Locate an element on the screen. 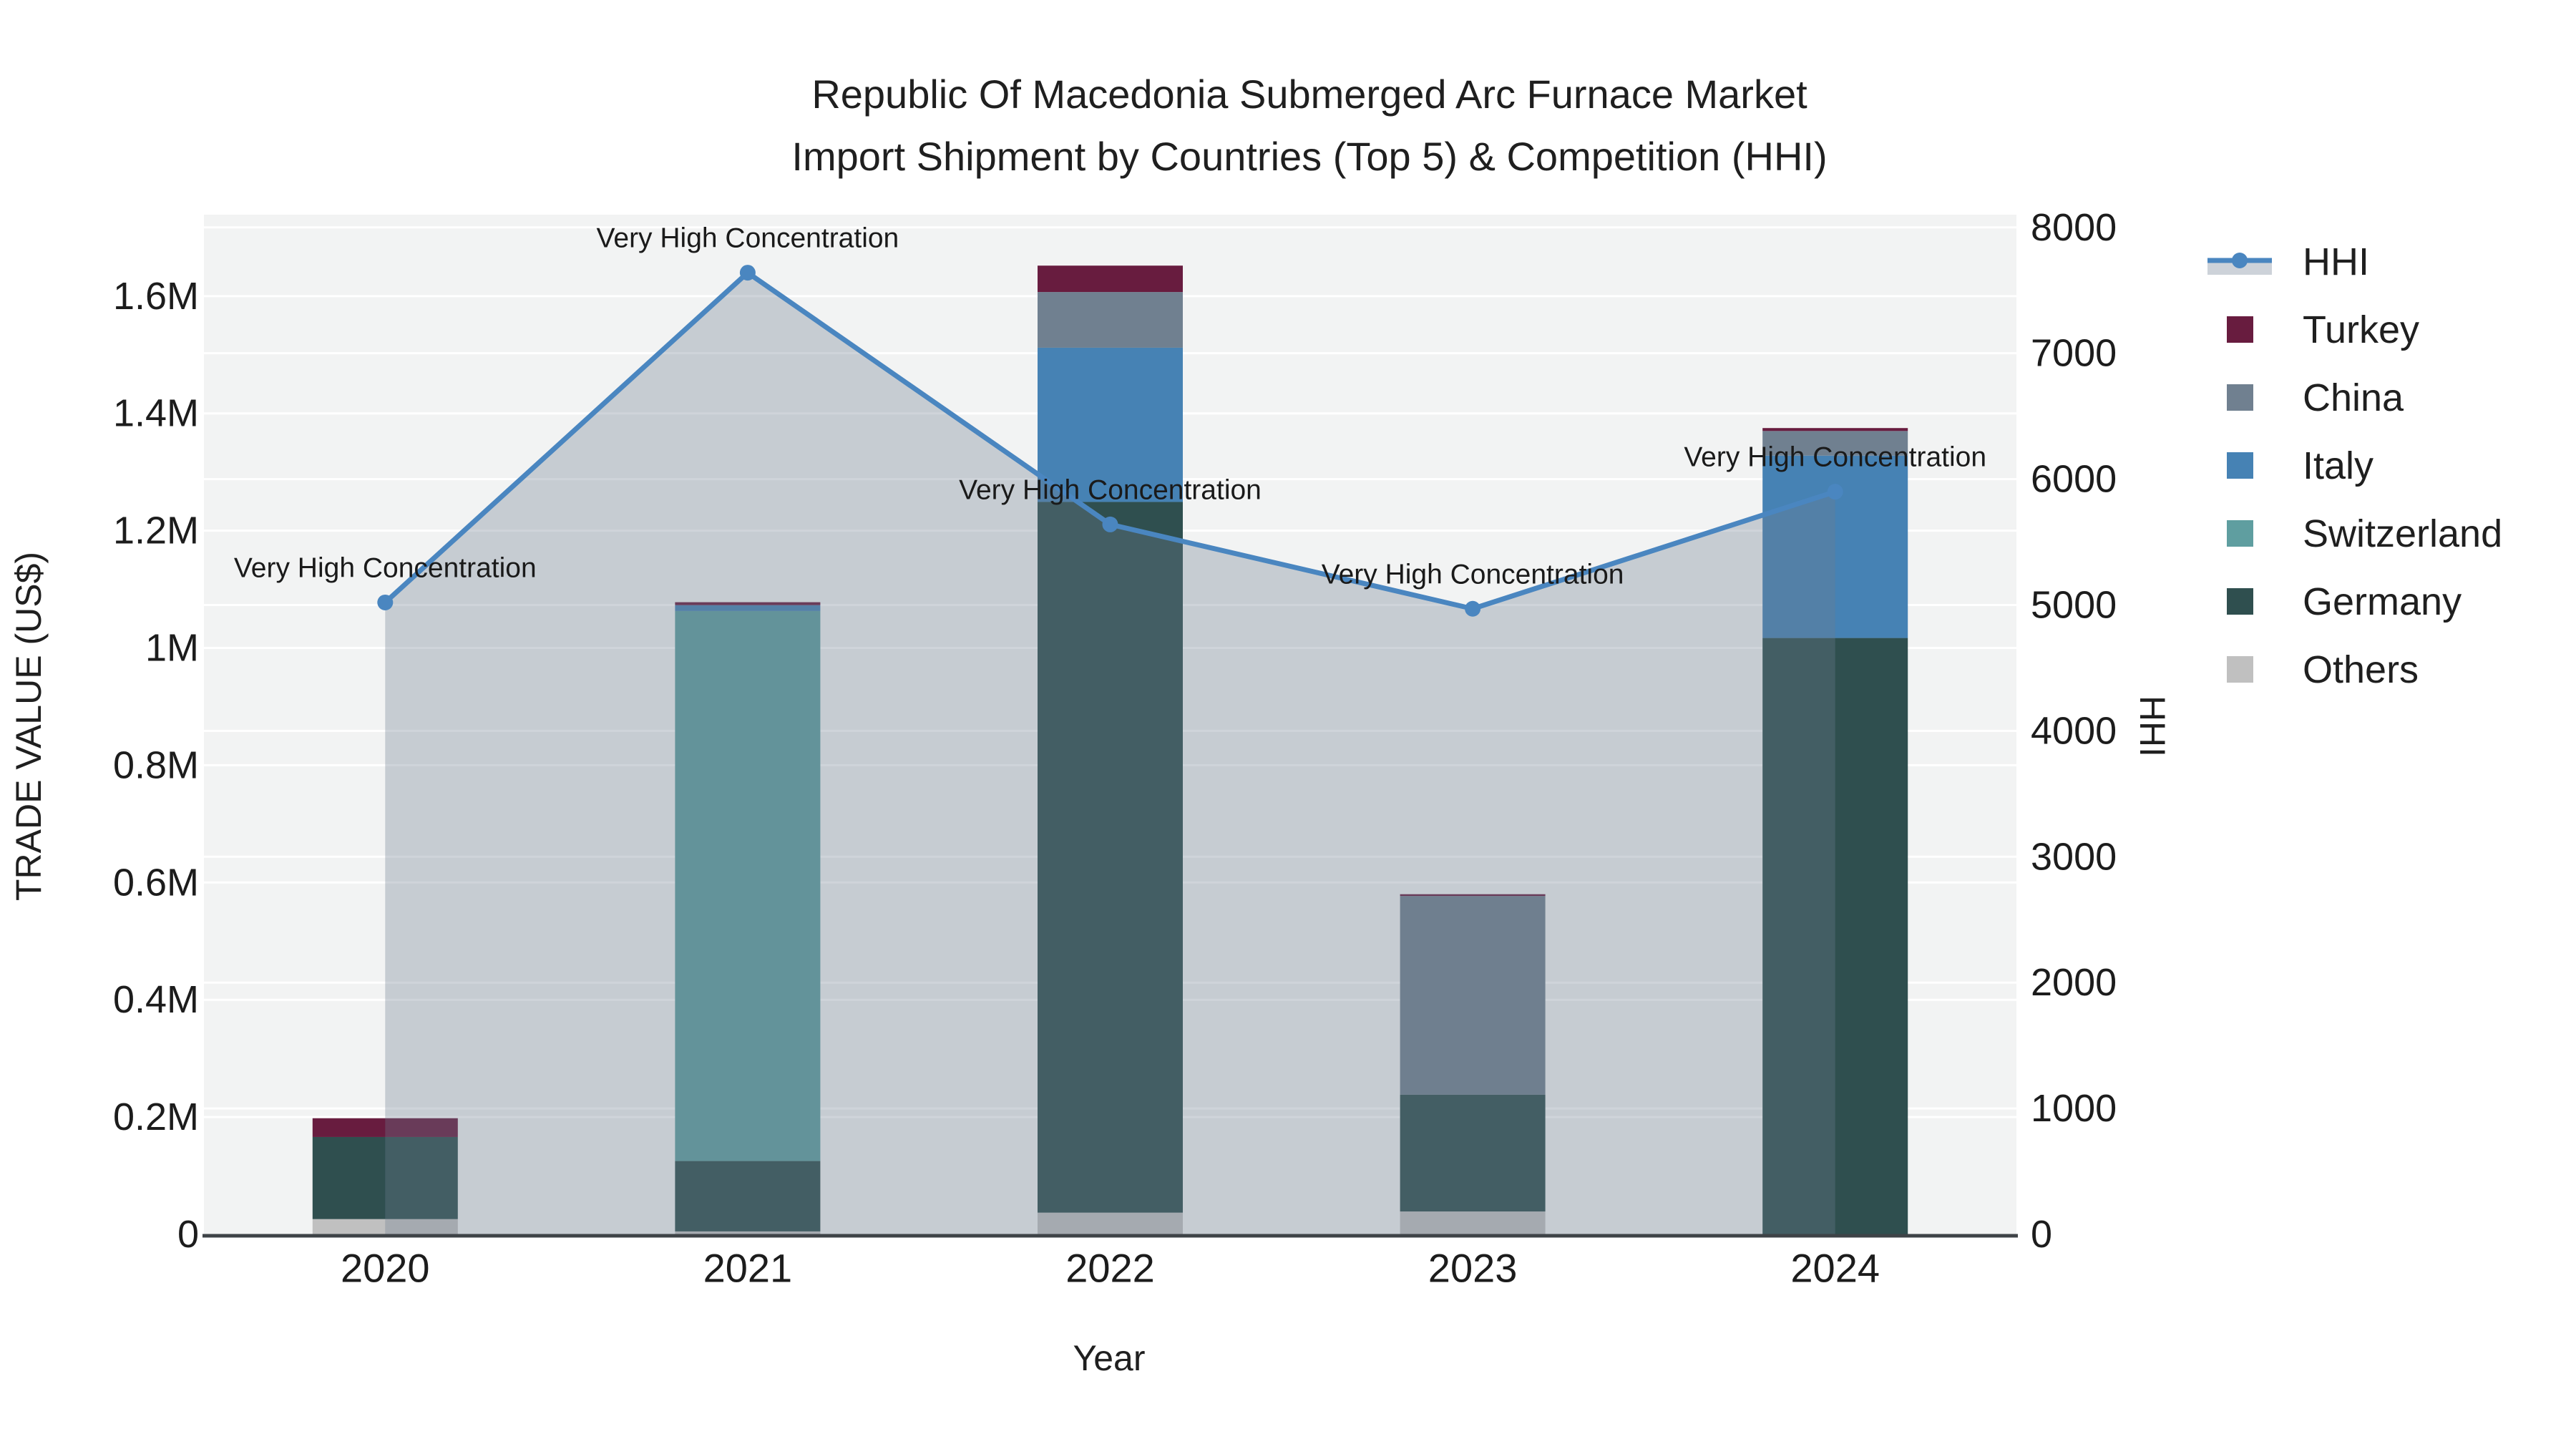  legend-item-turkey: Turkey is located at coordinates (2354, 330).